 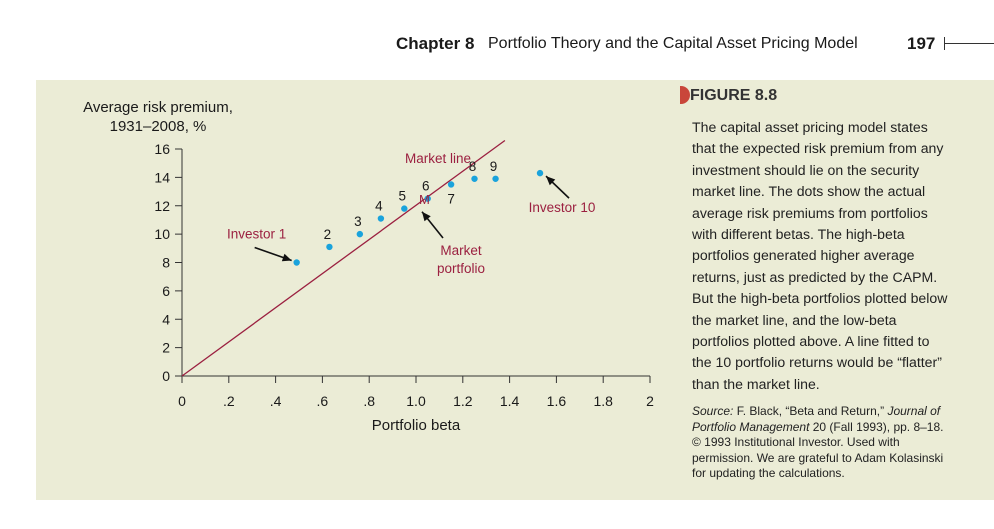 What do you see at coordinates (810, 411) in the screenshot?
I see `source-author: F. Black, “Beta and Return,”` at bounding box center [810, 411].